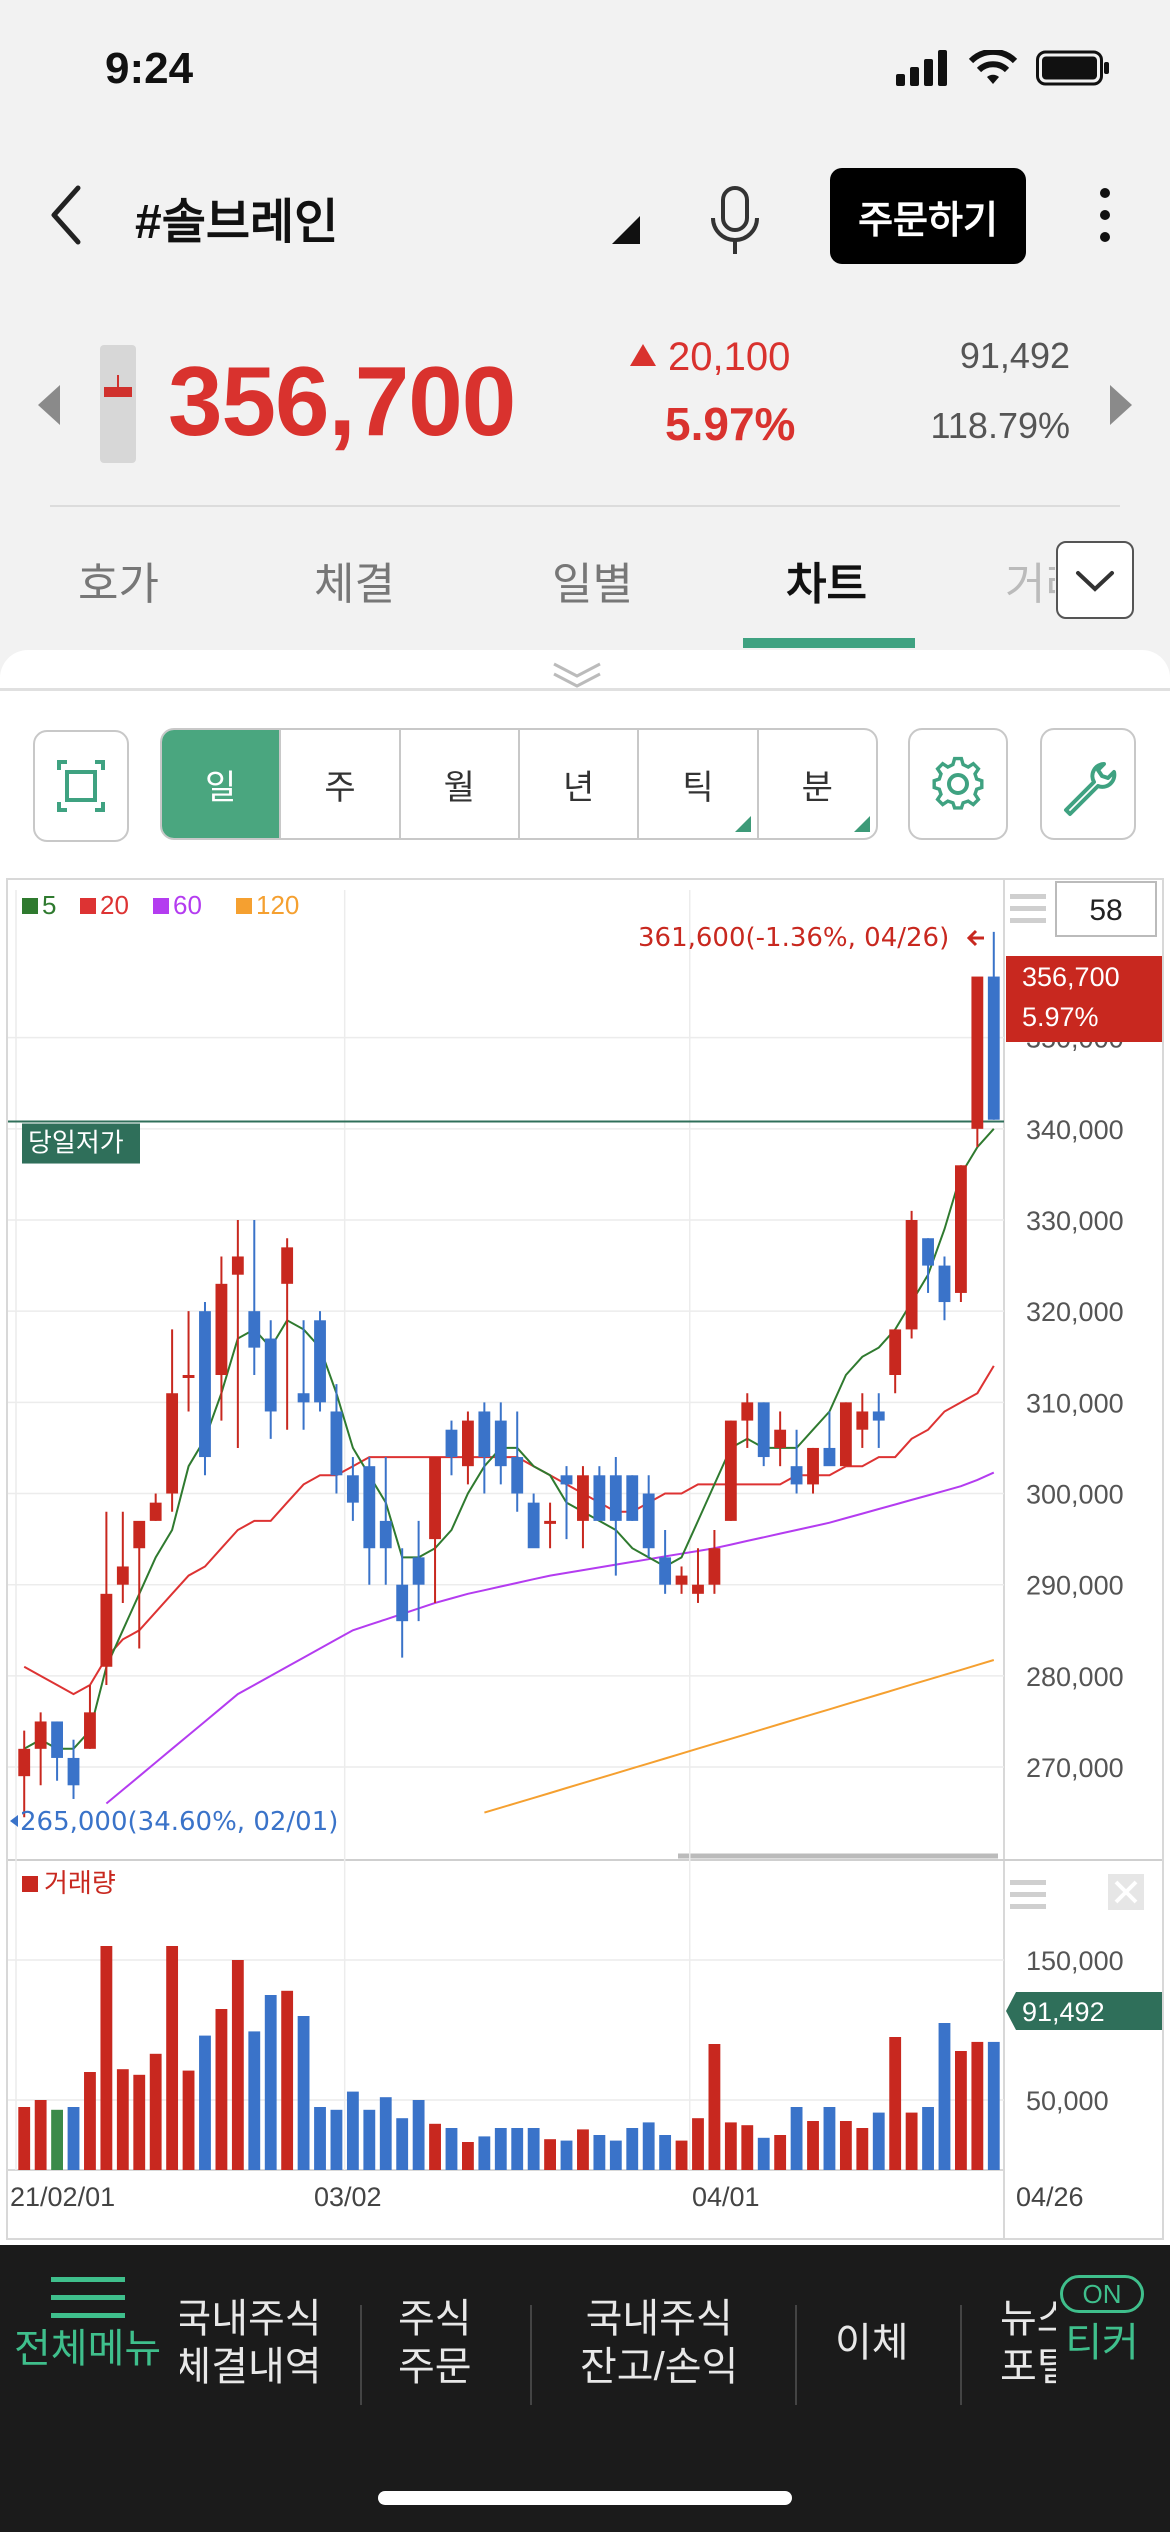  What do you see at coordinates (817, 784) in the screenshot?
I see `period-minute: 분` at bounding box center [817, 784].